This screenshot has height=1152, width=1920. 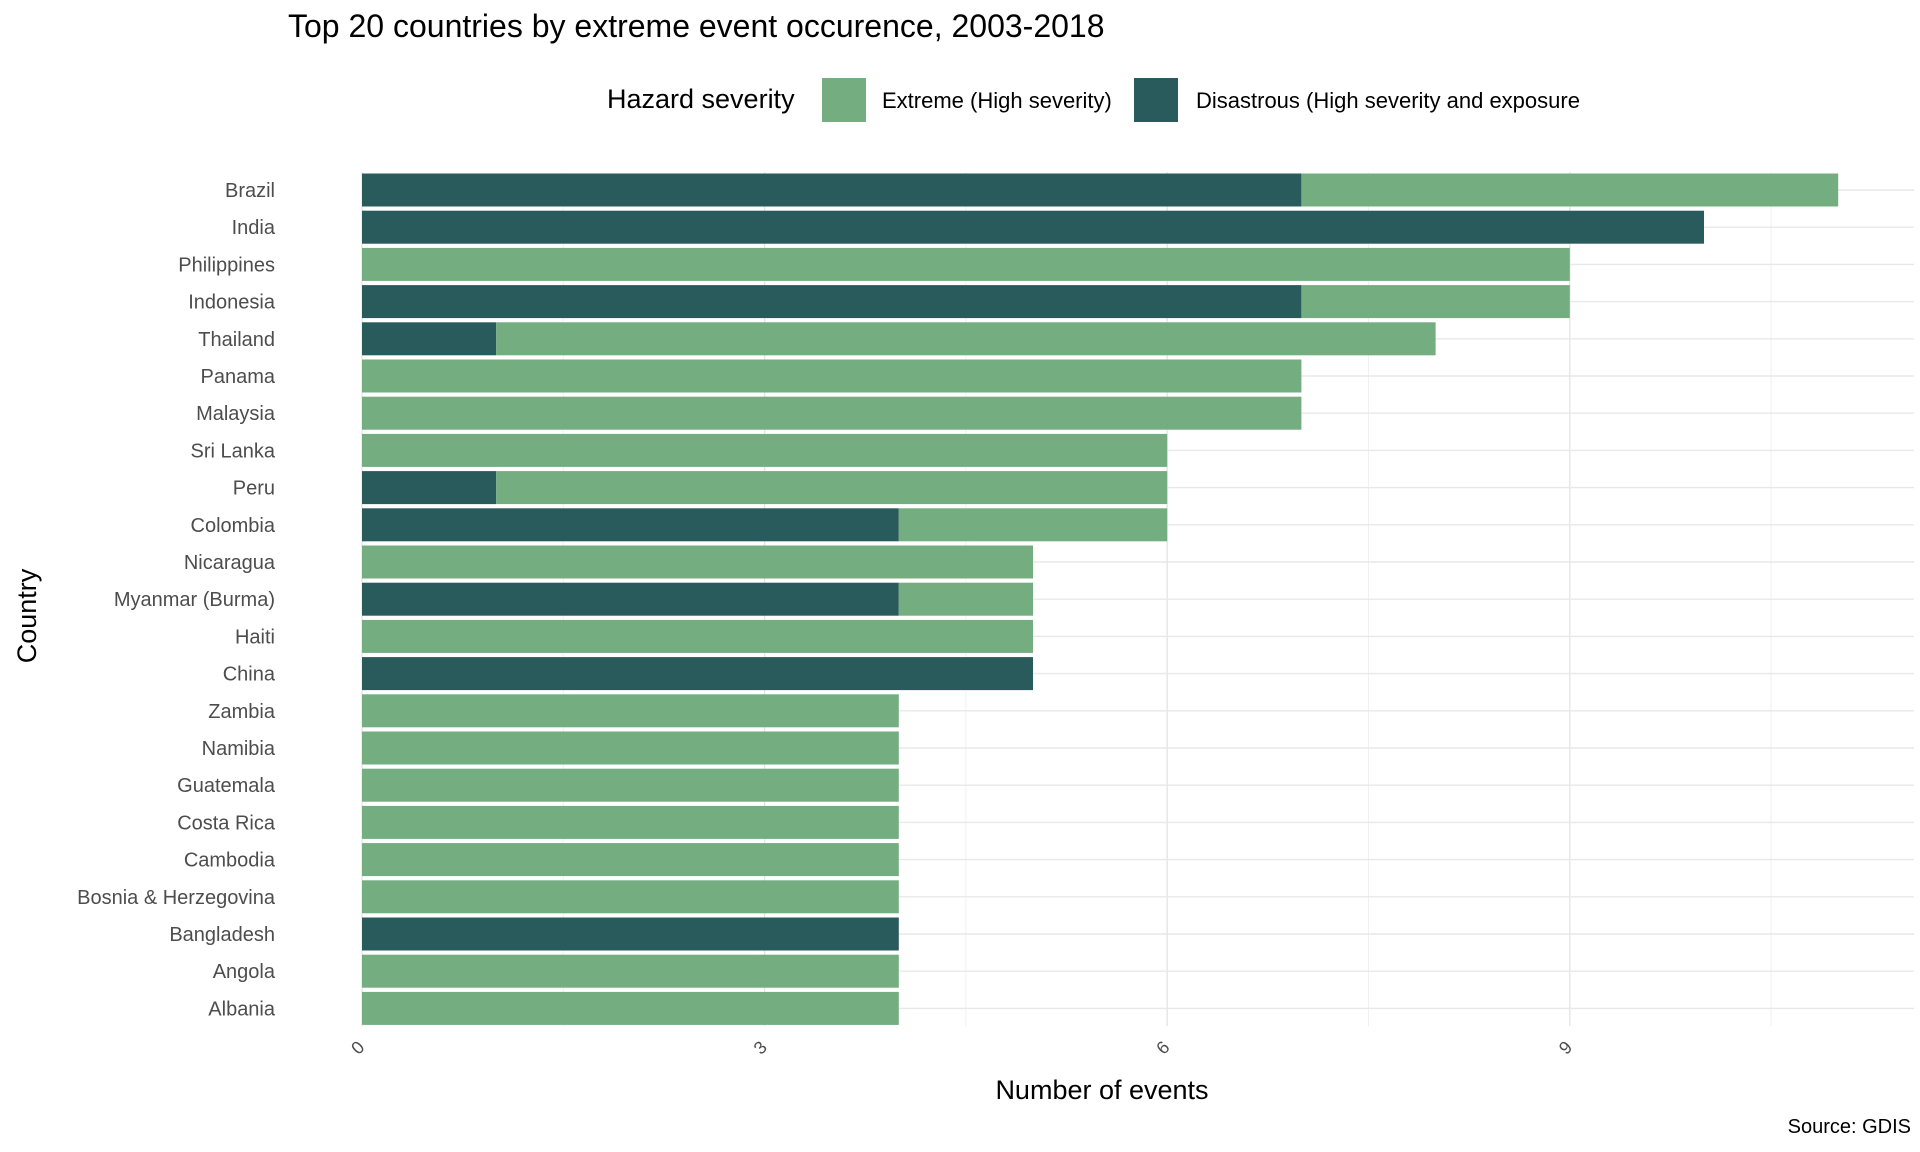 I want to click on y-tick-label: Costa Rica, so click(x=226, y=823).